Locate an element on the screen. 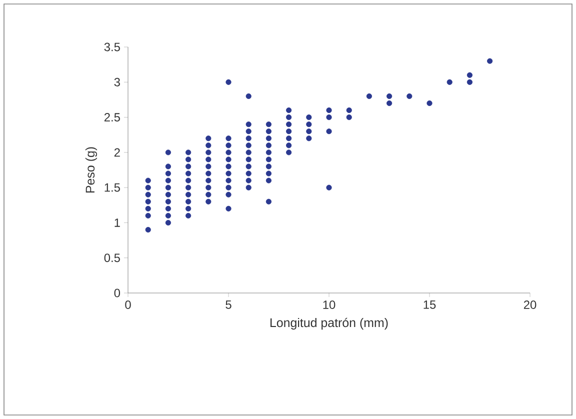 The image size is (576, 419). x-tick-label: 20 is located at coordinates (530, 304).